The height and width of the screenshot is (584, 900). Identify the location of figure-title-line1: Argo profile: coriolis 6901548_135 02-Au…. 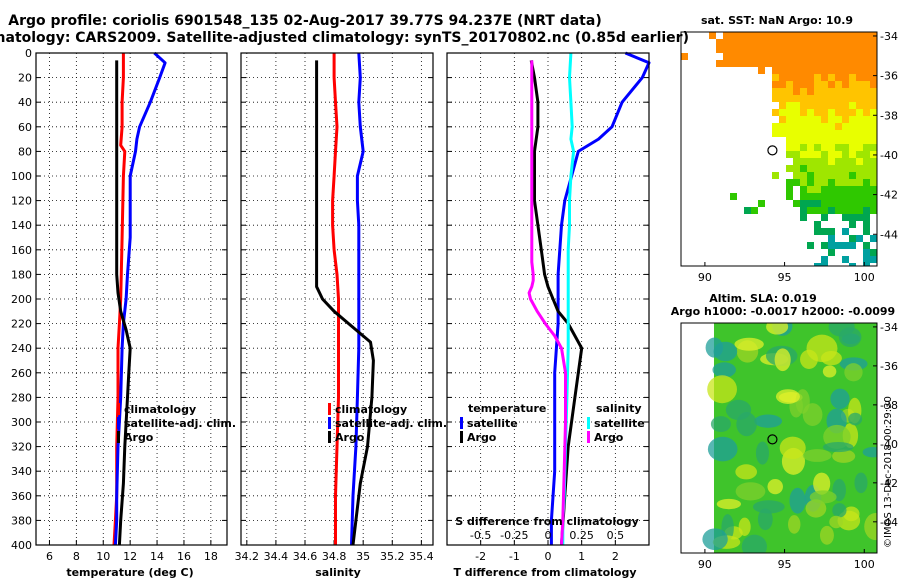
(304, 21).